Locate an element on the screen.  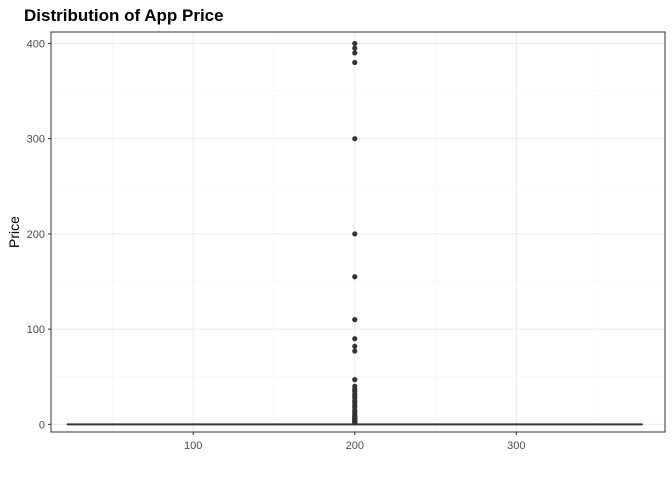
y-axis: 0 100 200 300 400 is located at coordinates (39, 234).